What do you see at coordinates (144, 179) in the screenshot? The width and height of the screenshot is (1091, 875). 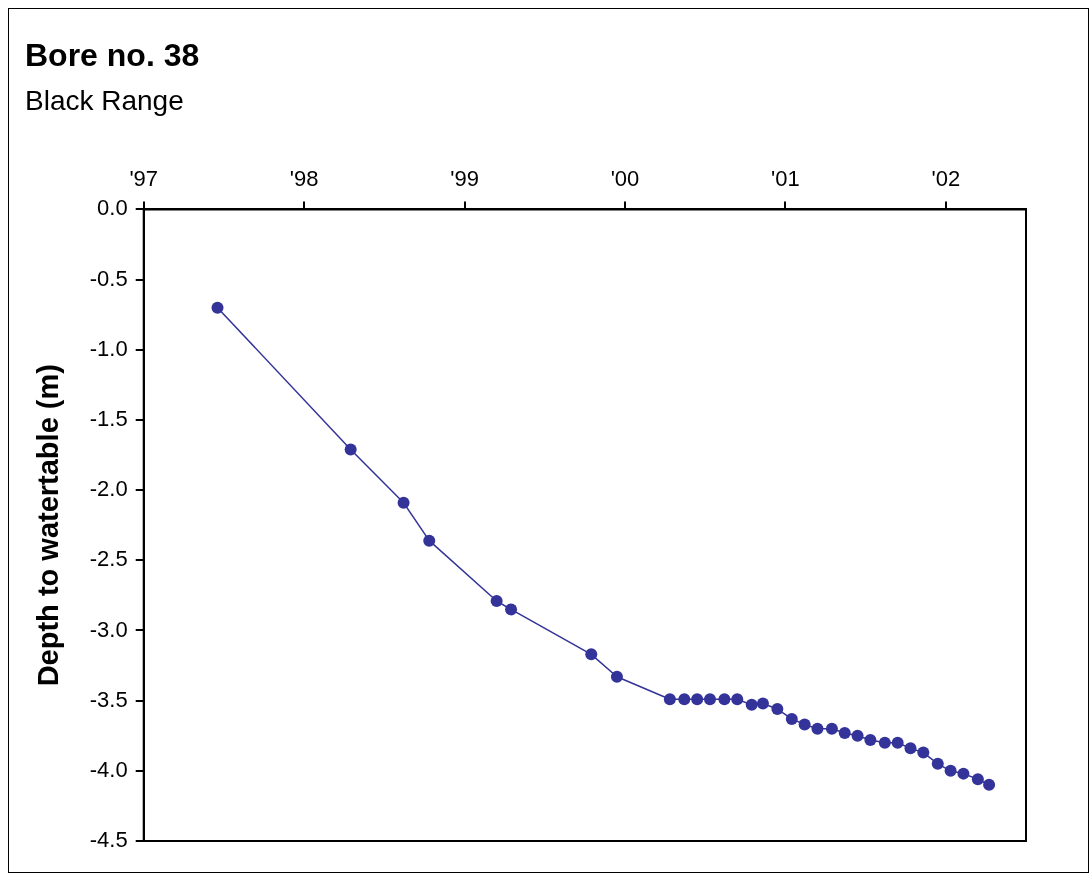 I see `x-tick-label: '97` at bounding box center [144, 179].